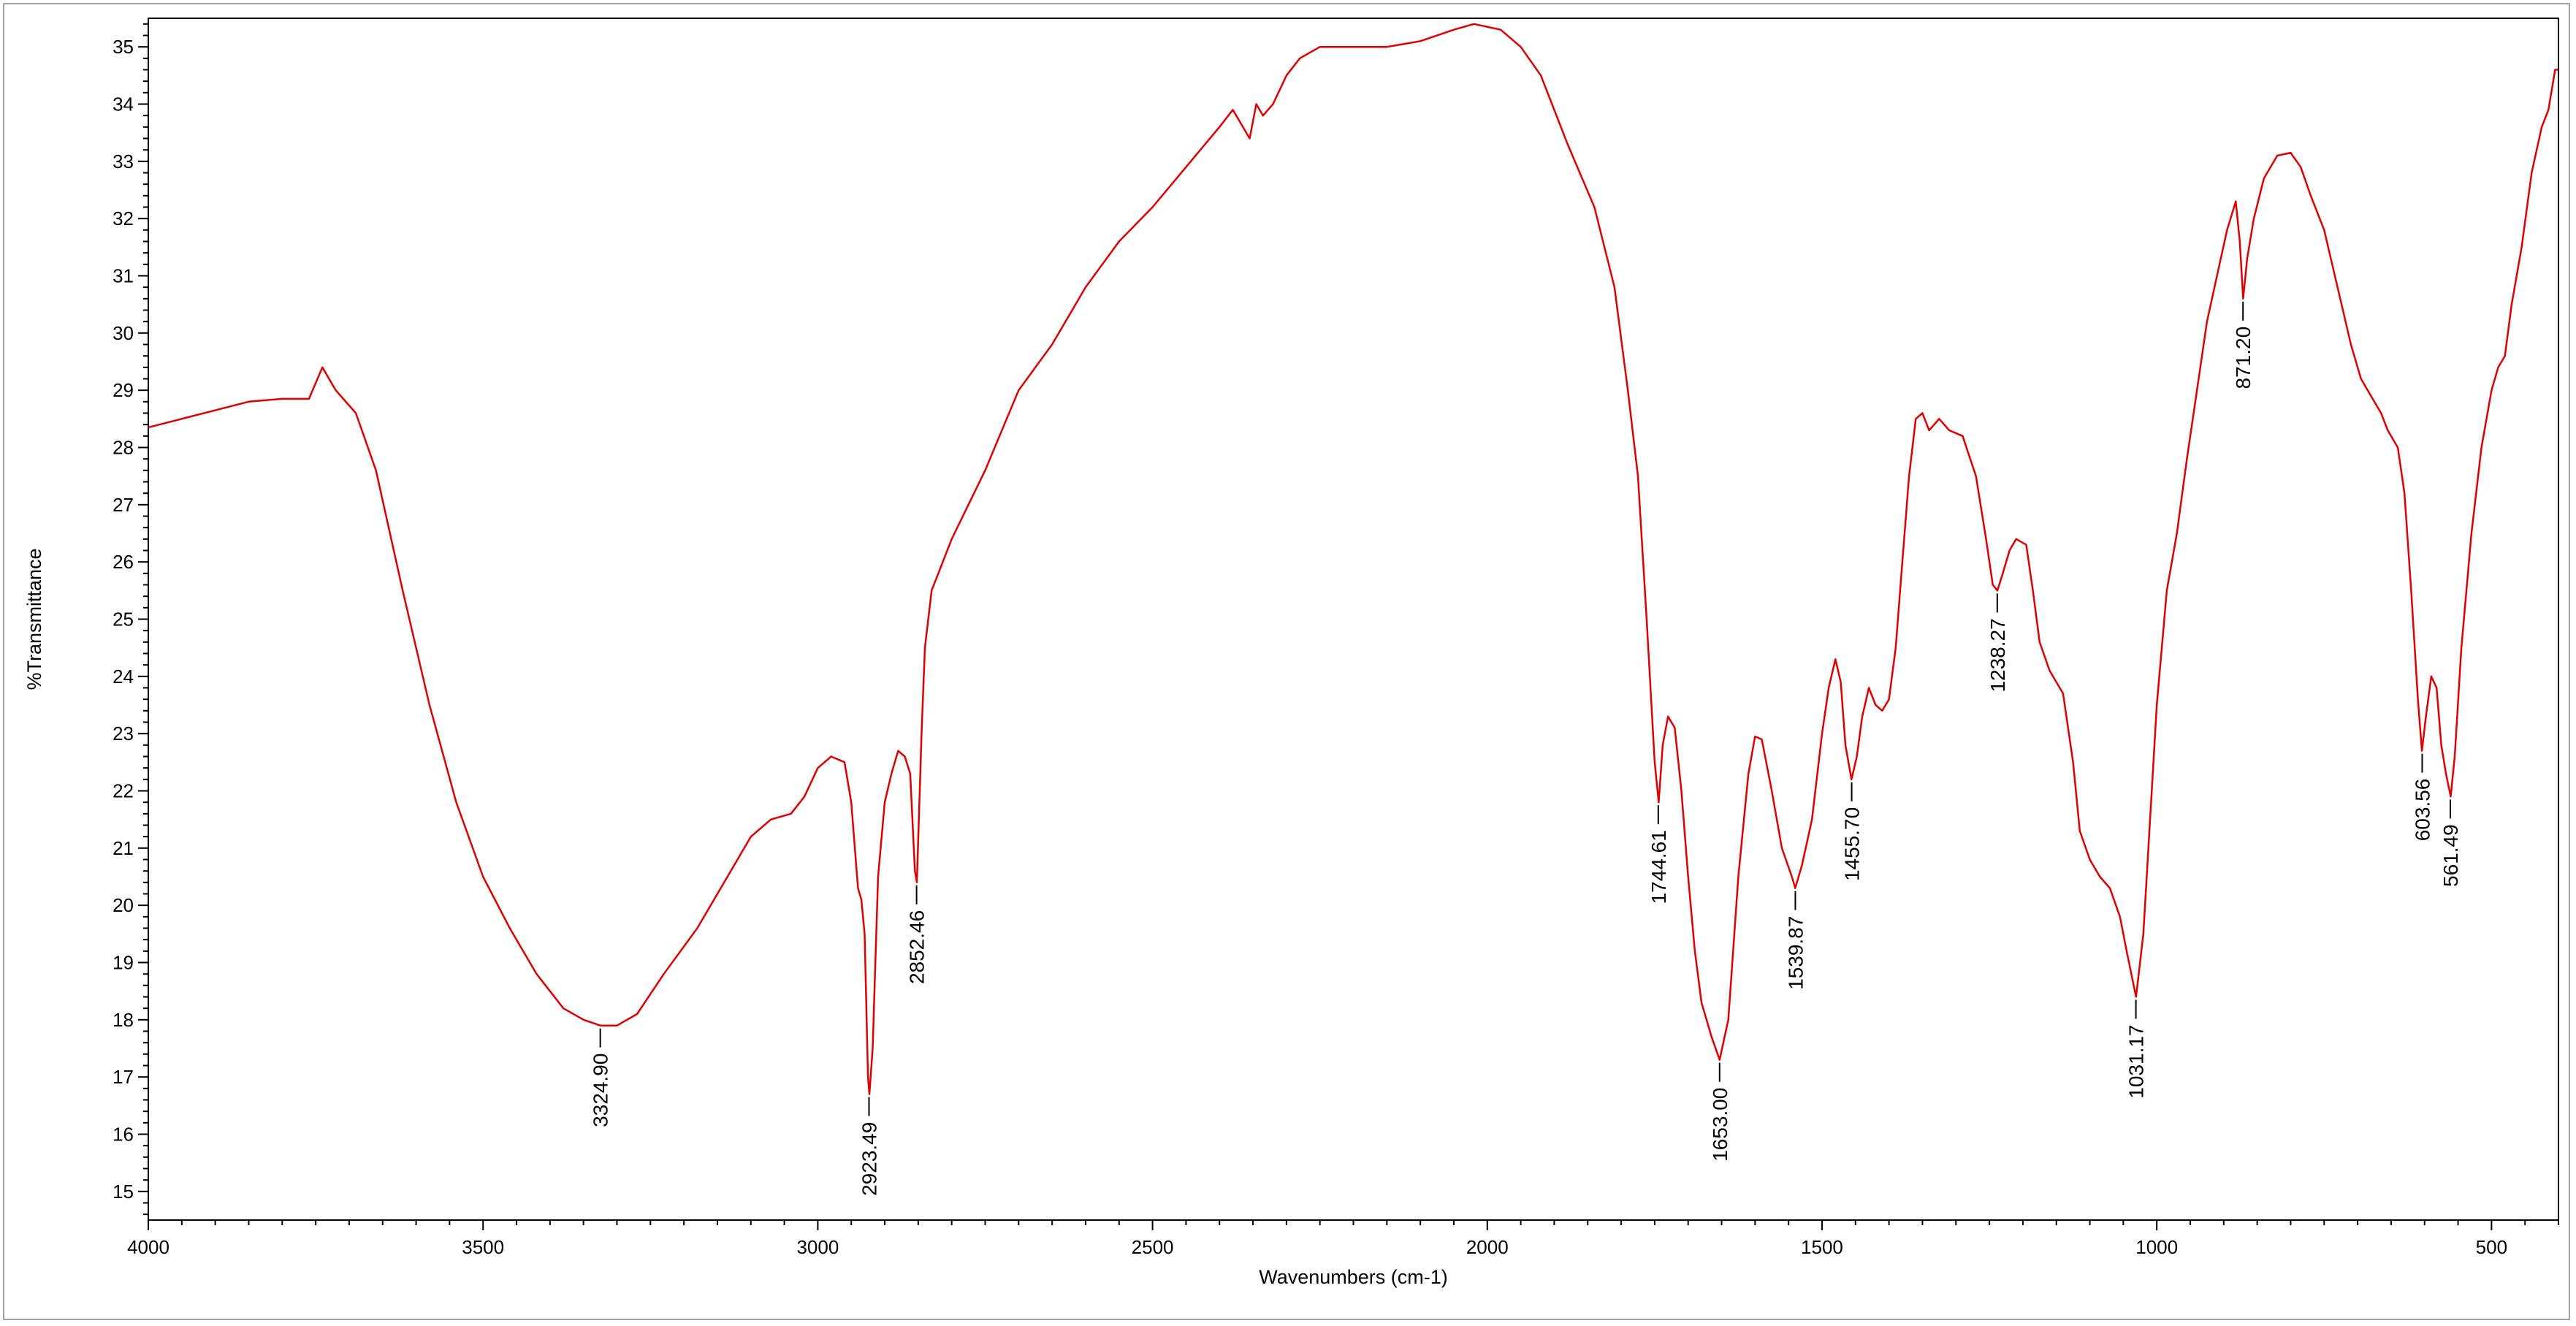  What do you see at coordinates (123, 333) in the screenshot?
I see `y-tick-label: 30` at bounding box center [123, 333].